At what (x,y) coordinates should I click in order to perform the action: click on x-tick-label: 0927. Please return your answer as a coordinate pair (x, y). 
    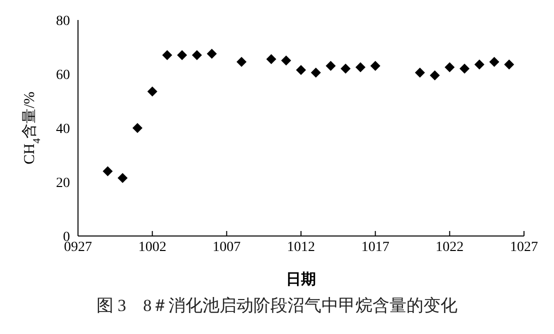
    Looking at the image, I should click on (78, 247).